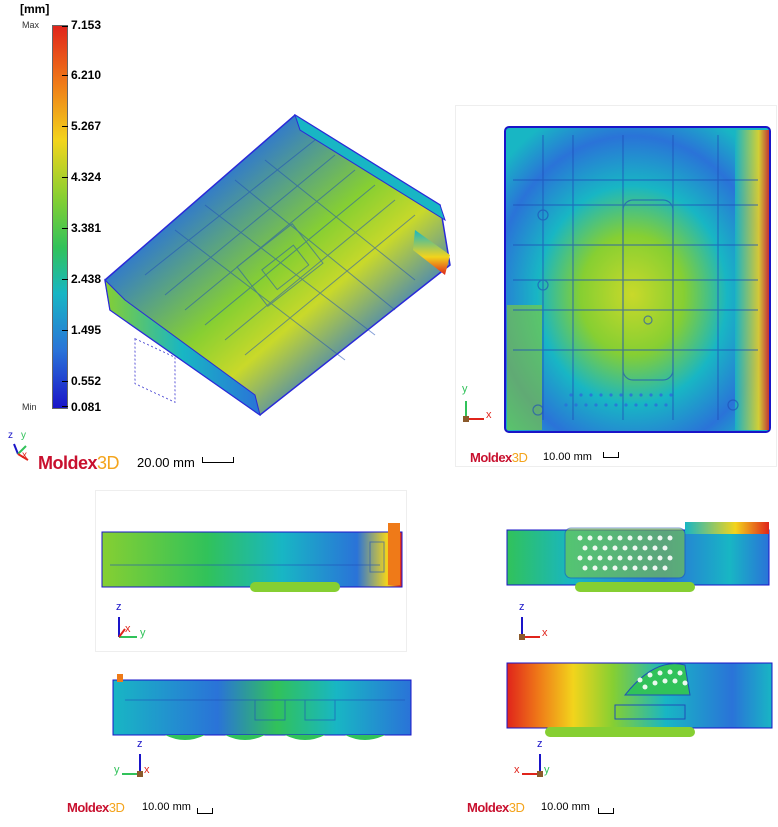 This screenshot has height=827, width=778. Describe the element at coordinates (86, 330) in the screenshot. I see `tick-label: 1.495` at that location.